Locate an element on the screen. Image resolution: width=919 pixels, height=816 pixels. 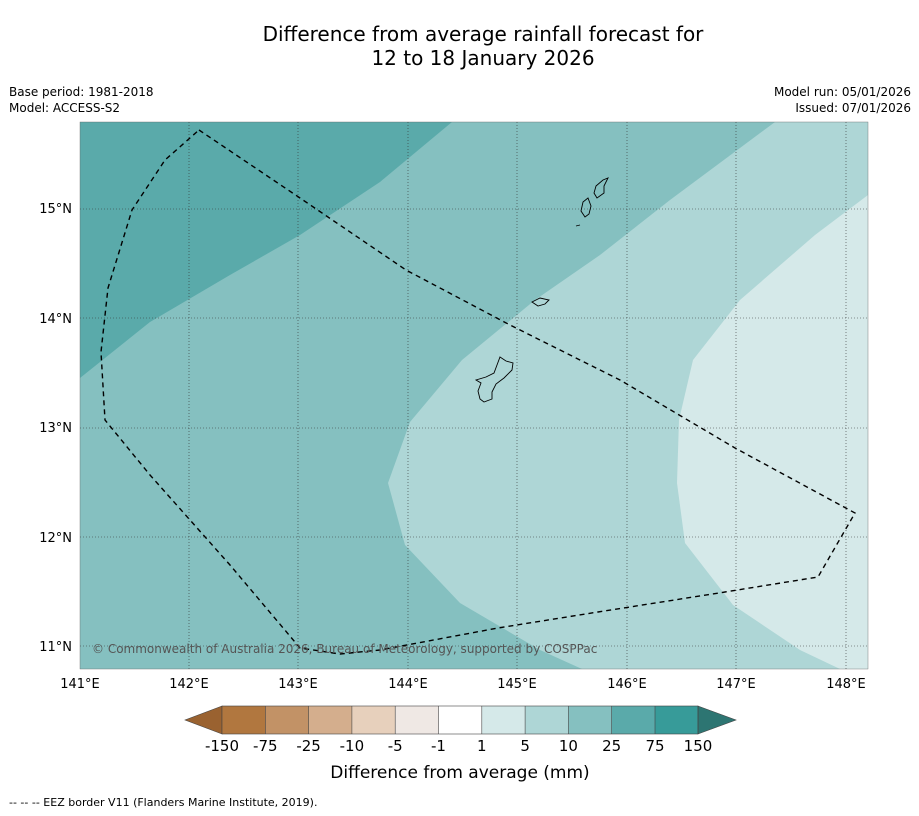
lat-label: 12°N is located at coordinates (55, 538).